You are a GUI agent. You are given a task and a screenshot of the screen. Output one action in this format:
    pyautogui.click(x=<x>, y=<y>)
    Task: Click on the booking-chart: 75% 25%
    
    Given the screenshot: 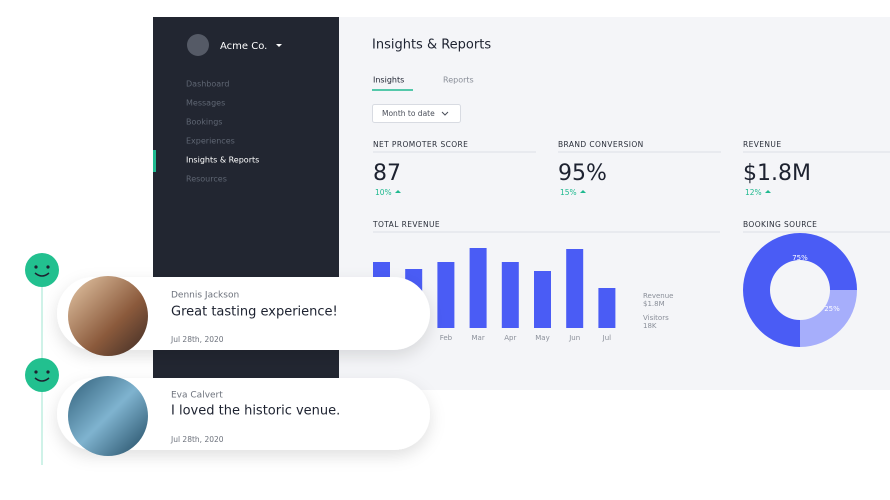 What is the action you would take?
    pyautogui.click(x=800, y=290)
    